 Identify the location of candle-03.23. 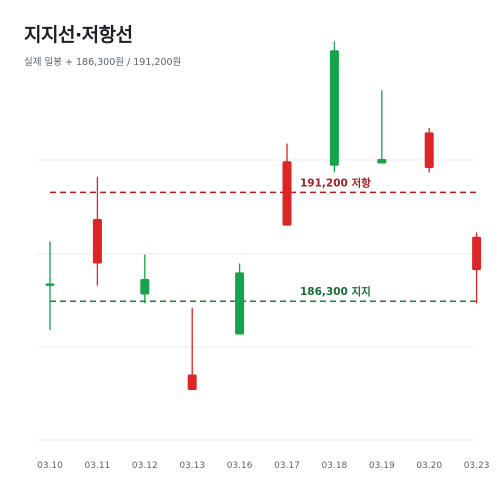
(477, 268).